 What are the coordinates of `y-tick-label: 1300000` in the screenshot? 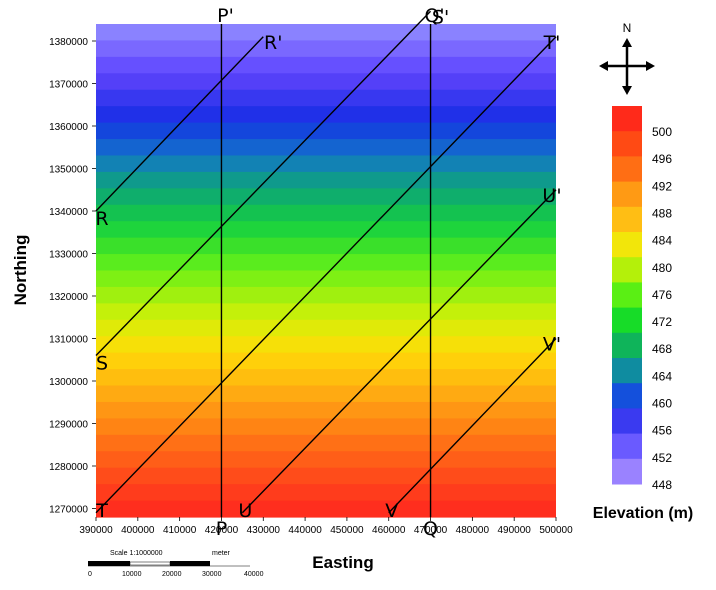 It's located at (68, 382).